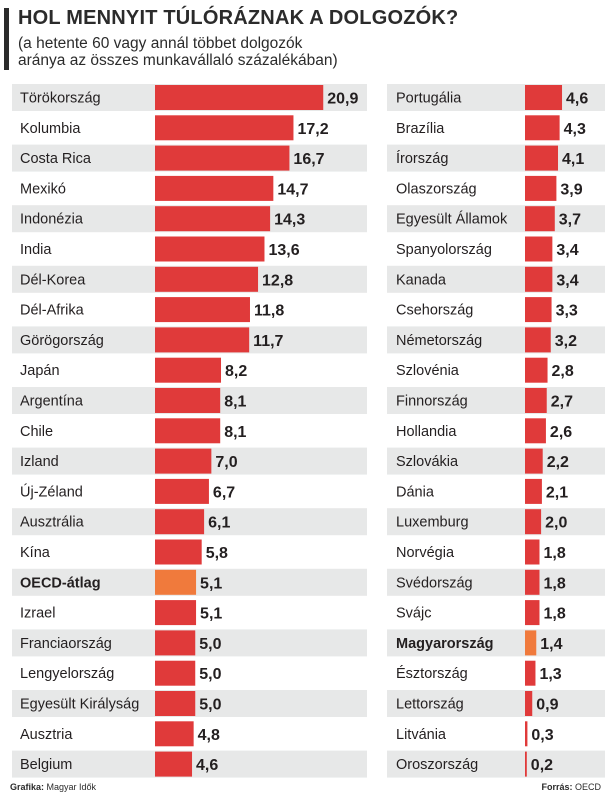 This screenshot has width=611, height=800. Describe the element at coordinates (577, 99) in the screenshot. I see `value-label-right-0: 4,6` at that location.